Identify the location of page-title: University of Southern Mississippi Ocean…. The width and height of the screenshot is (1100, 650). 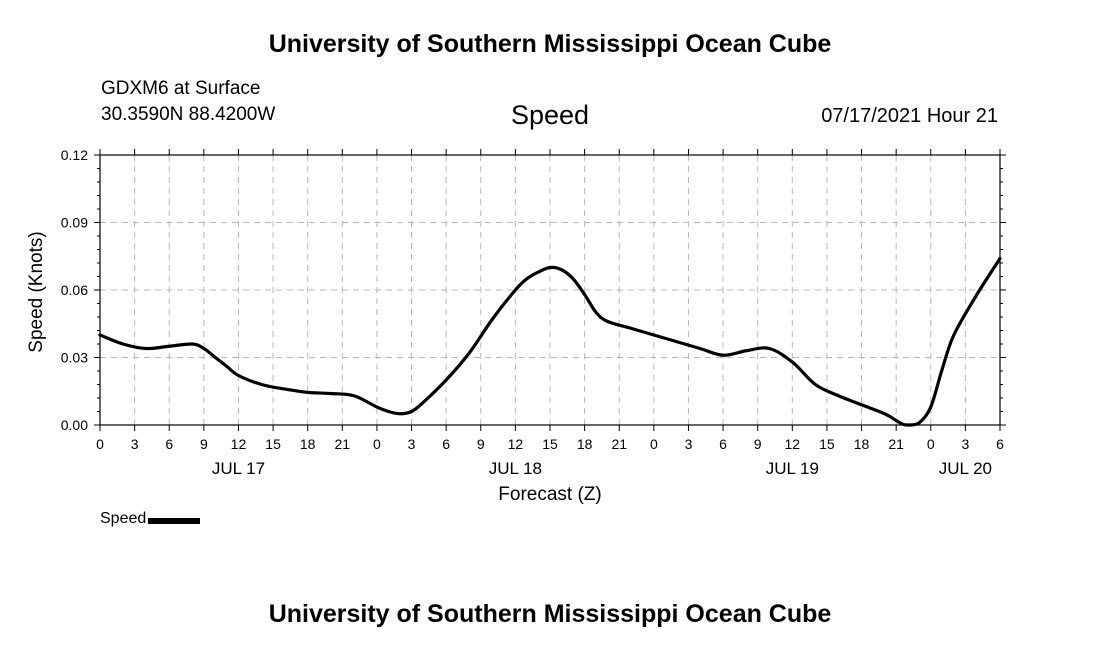
(550, 44).